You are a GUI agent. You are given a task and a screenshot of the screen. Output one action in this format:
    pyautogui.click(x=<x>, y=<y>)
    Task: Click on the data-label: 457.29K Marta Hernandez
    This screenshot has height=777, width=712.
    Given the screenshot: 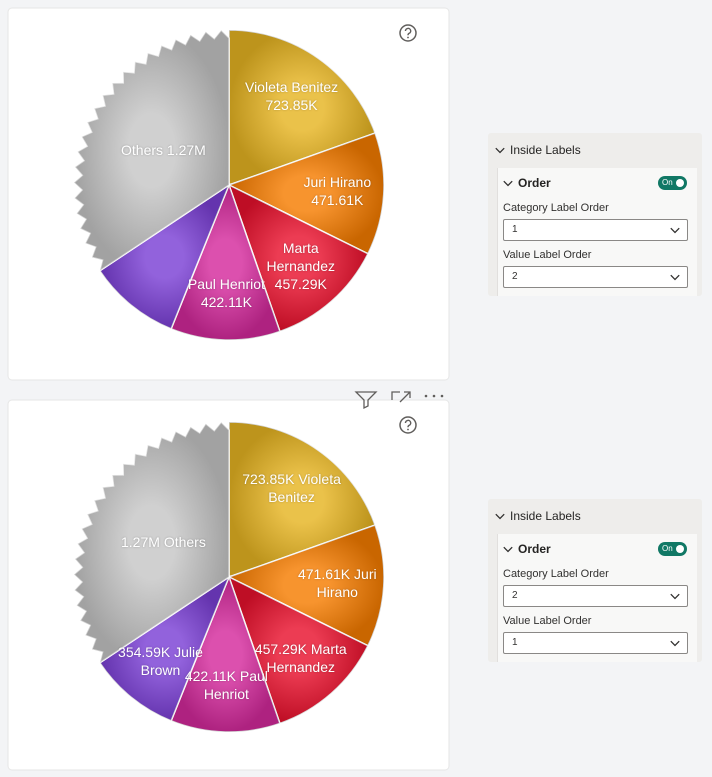 What is the action you would take?
    pyautogui.click(x=301, y=658)
    